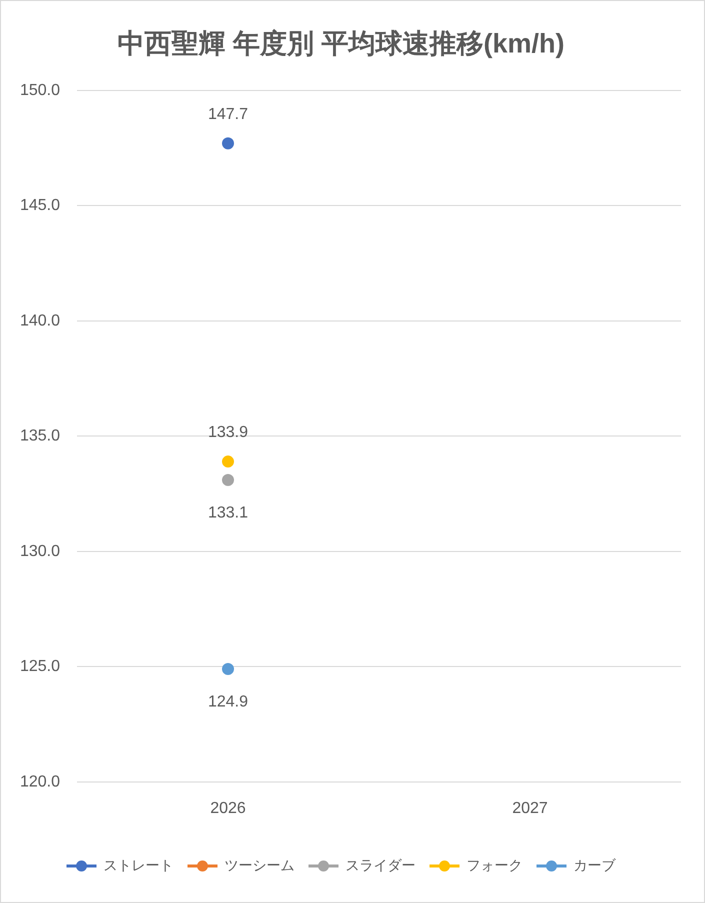 The width and height of the screenshot is (705, 903). Describe the element at coordinates (139, 864) in the screenshot. I see `legend-label: ストレート` at that location.